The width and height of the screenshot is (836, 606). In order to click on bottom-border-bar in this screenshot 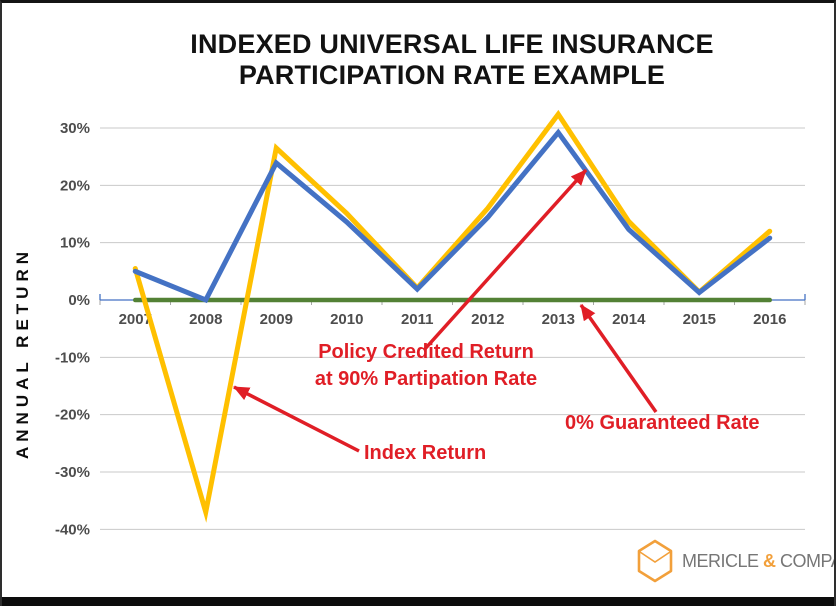, I will do `click(418, 601)`.